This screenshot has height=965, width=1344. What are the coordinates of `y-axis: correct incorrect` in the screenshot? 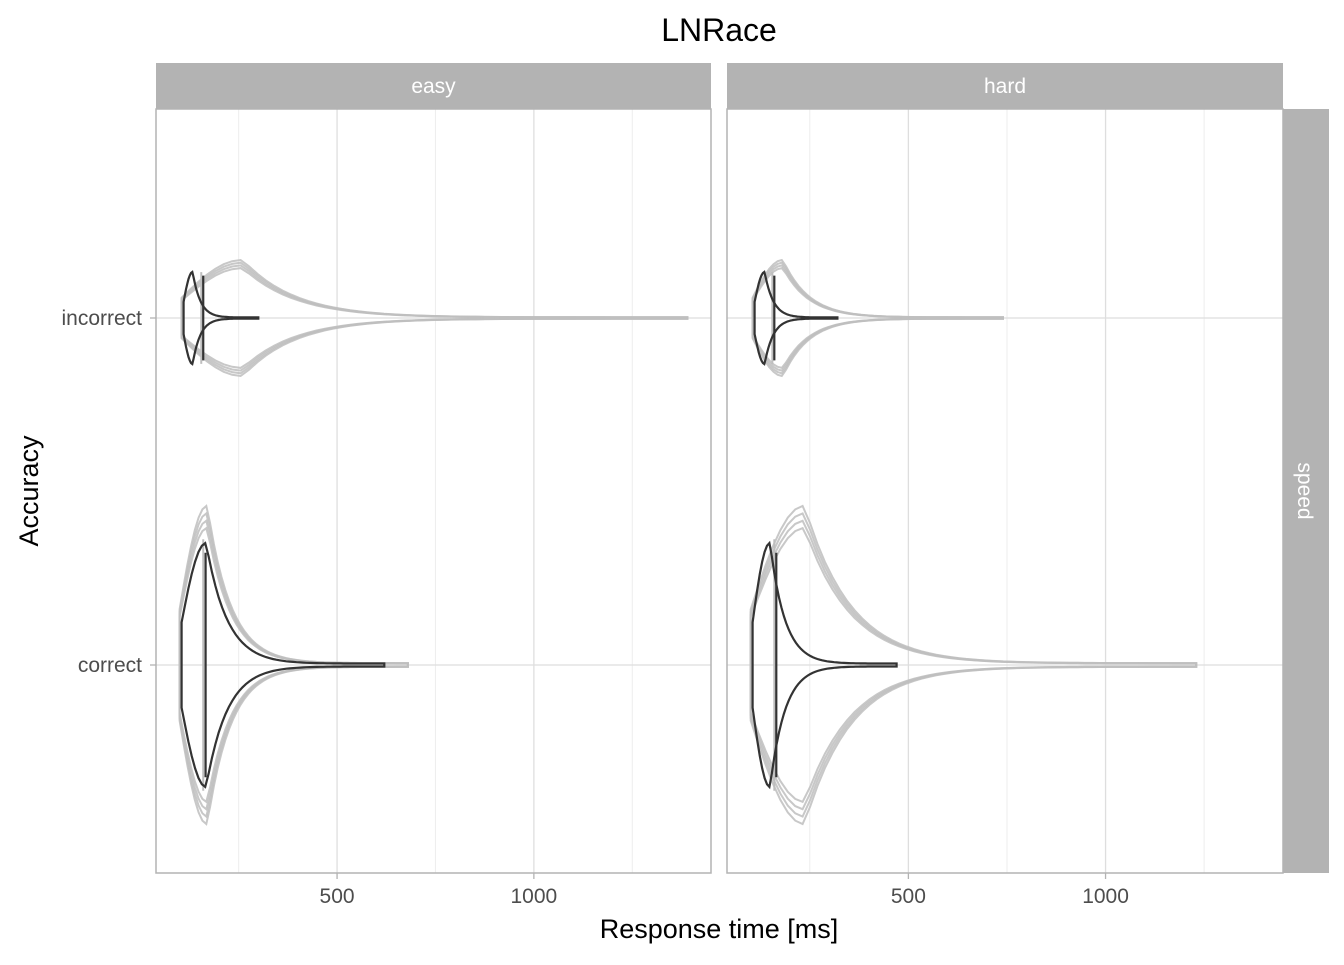 It's located at (108, 492).